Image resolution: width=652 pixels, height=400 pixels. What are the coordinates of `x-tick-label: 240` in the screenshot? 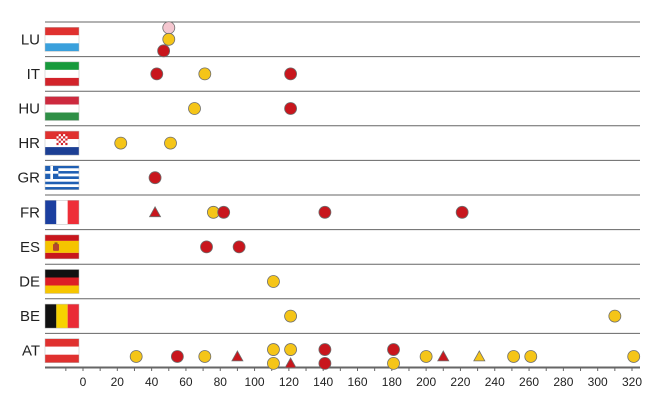 It's located at (495, 382).